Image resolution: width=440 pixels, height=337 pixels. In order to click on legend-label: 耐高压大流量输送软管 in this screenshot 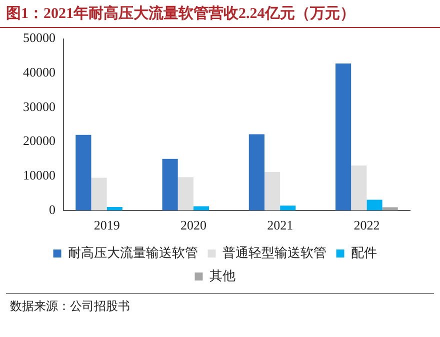, I will do `click(133, 252)`.